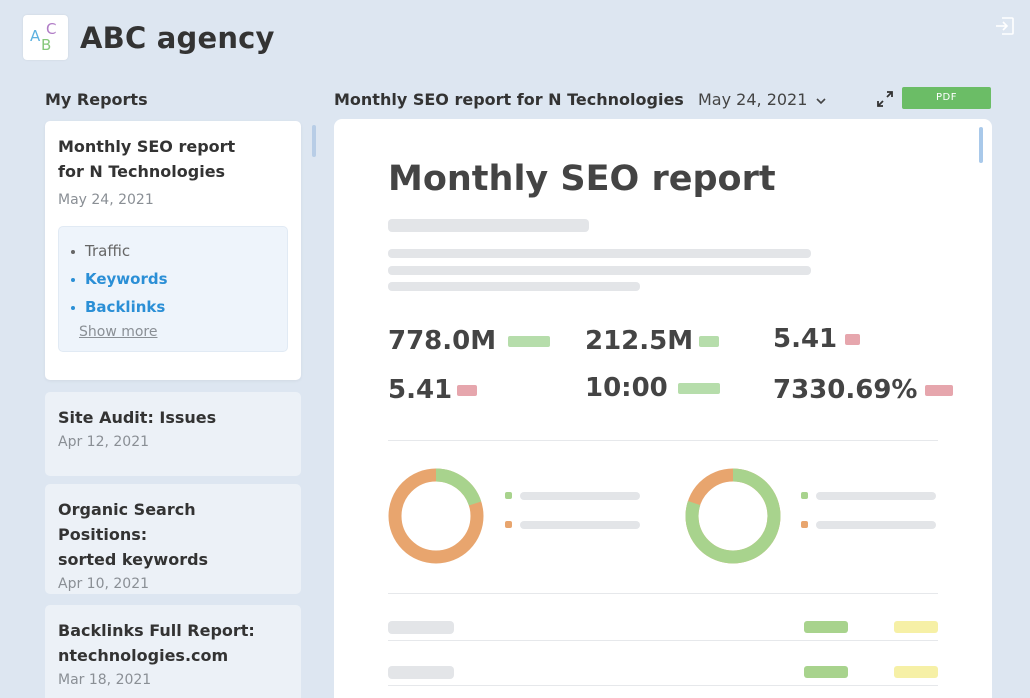 The width and height of the screenshot is (1030, 698). I want to click on report-card-date: May 24, 2021, so click(106, 200).